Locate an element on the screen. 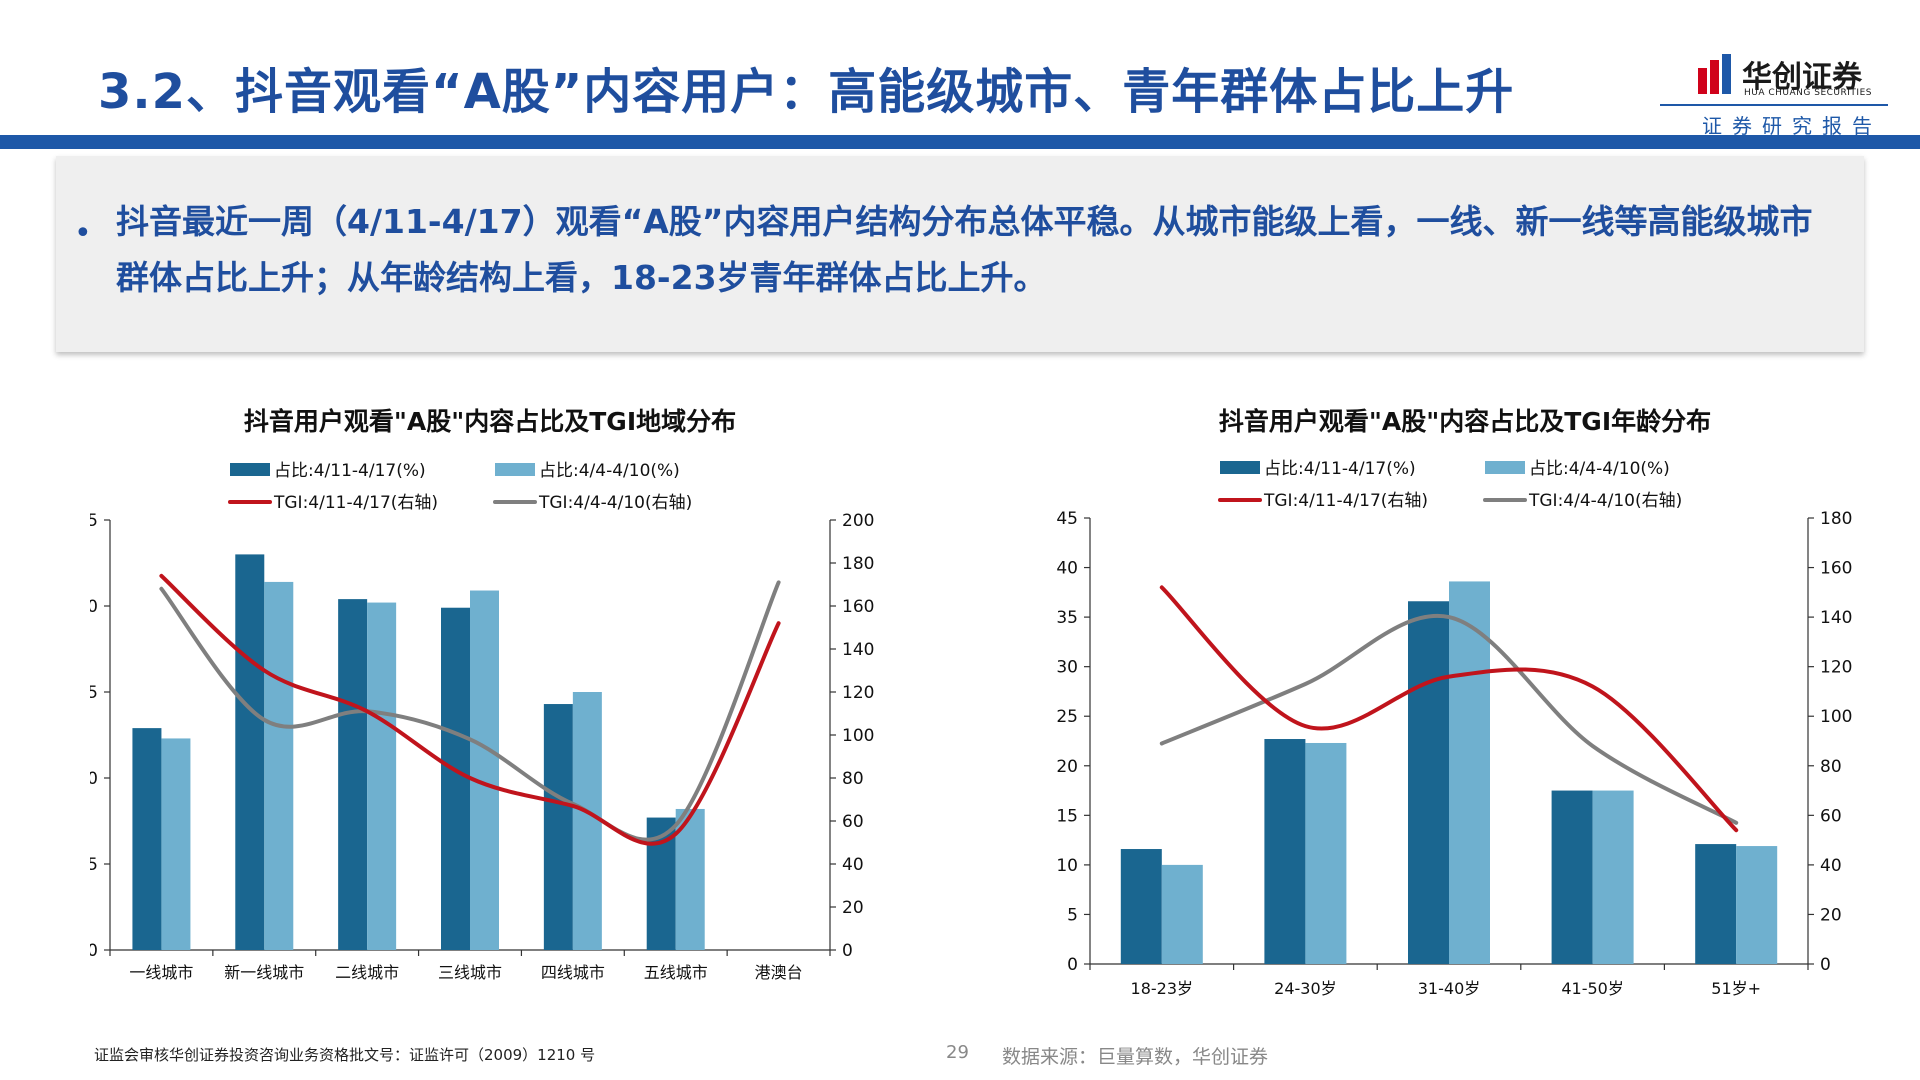 Image resolution: width=1920 pixels, height=1080 pixels. x-tick-label: 一线城市 is located at coordinates (161, 972).